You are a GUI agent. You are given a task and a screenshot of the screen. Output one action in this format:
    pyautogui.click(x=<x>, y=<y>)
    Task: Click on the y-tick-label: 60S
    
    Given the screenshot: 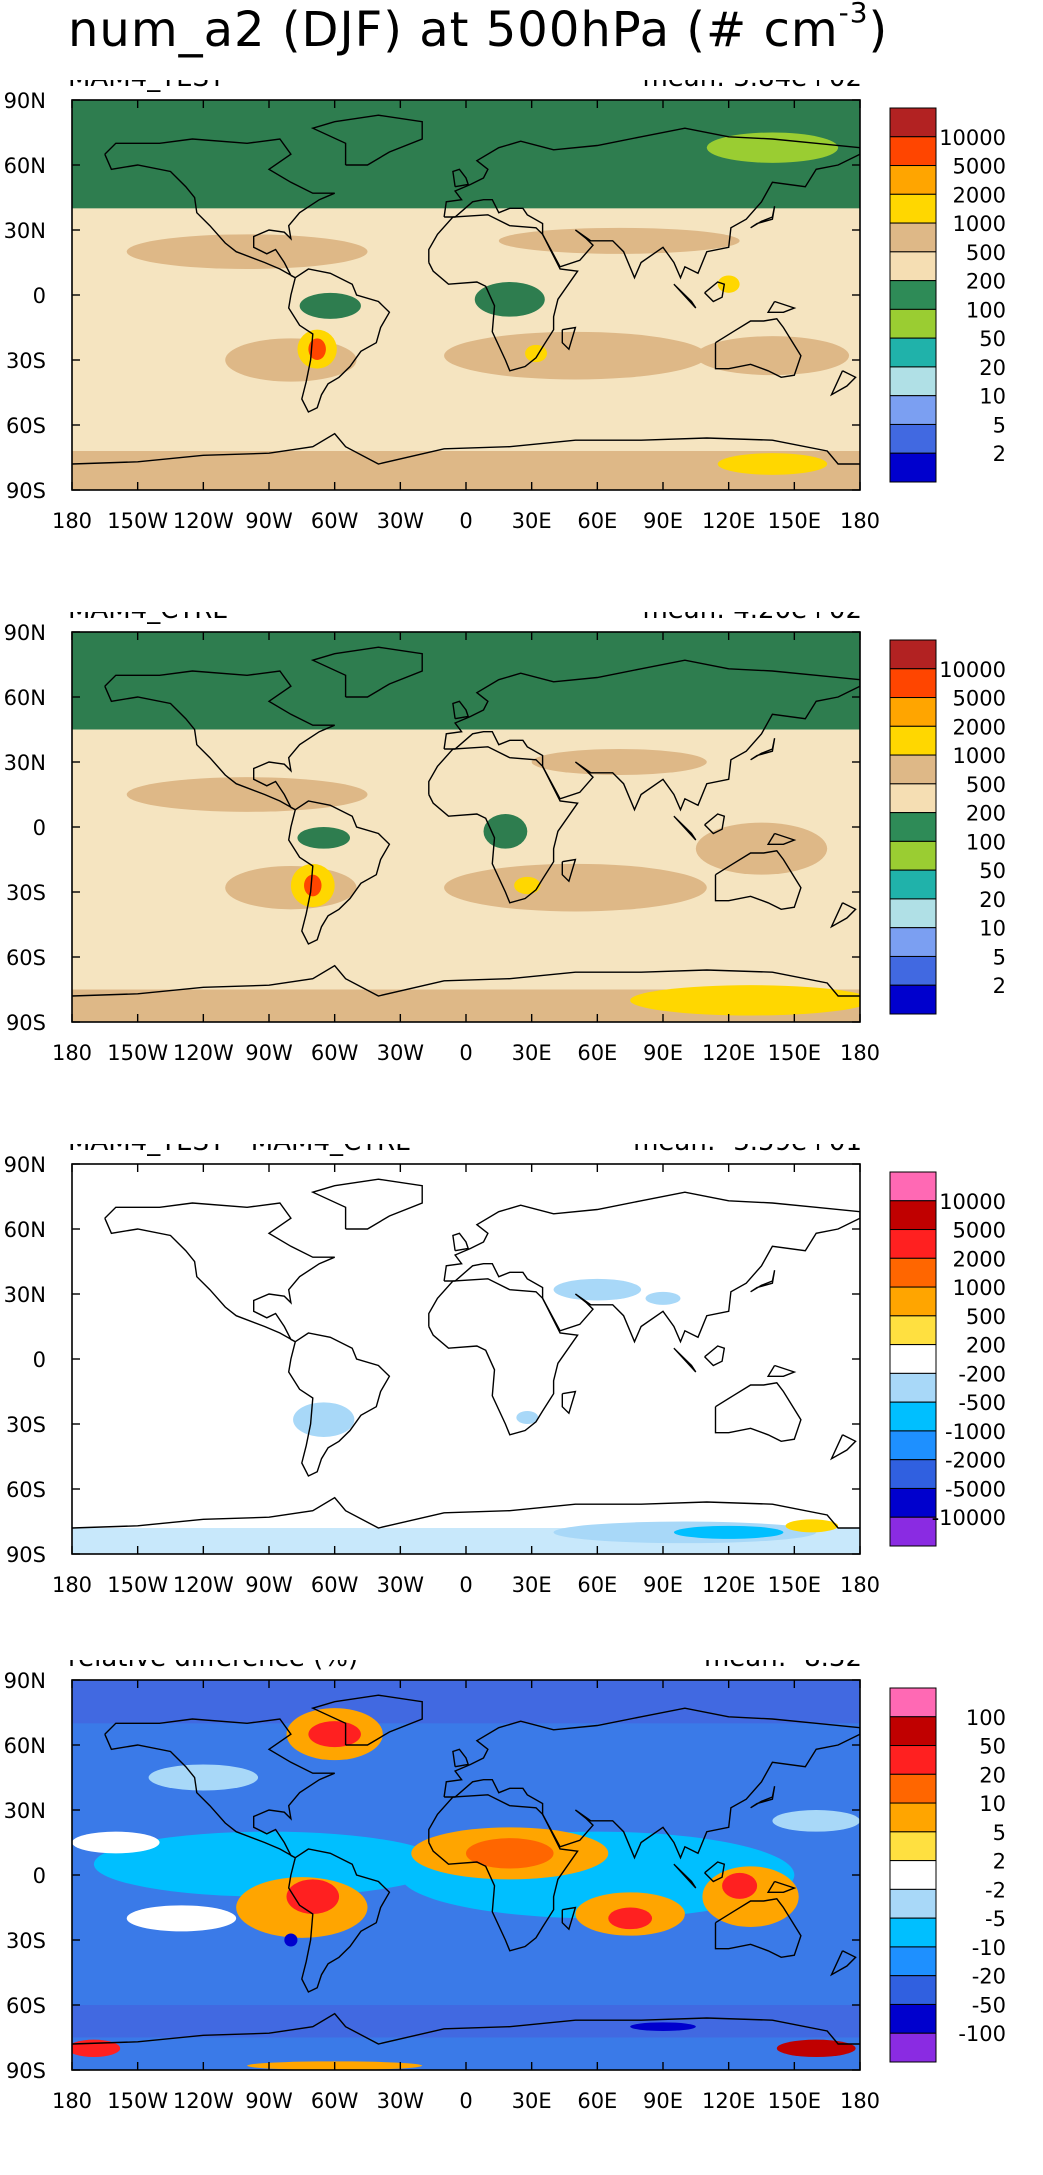 What is the action you would take?
    pyautogui.click(x=26, y=1490)
    